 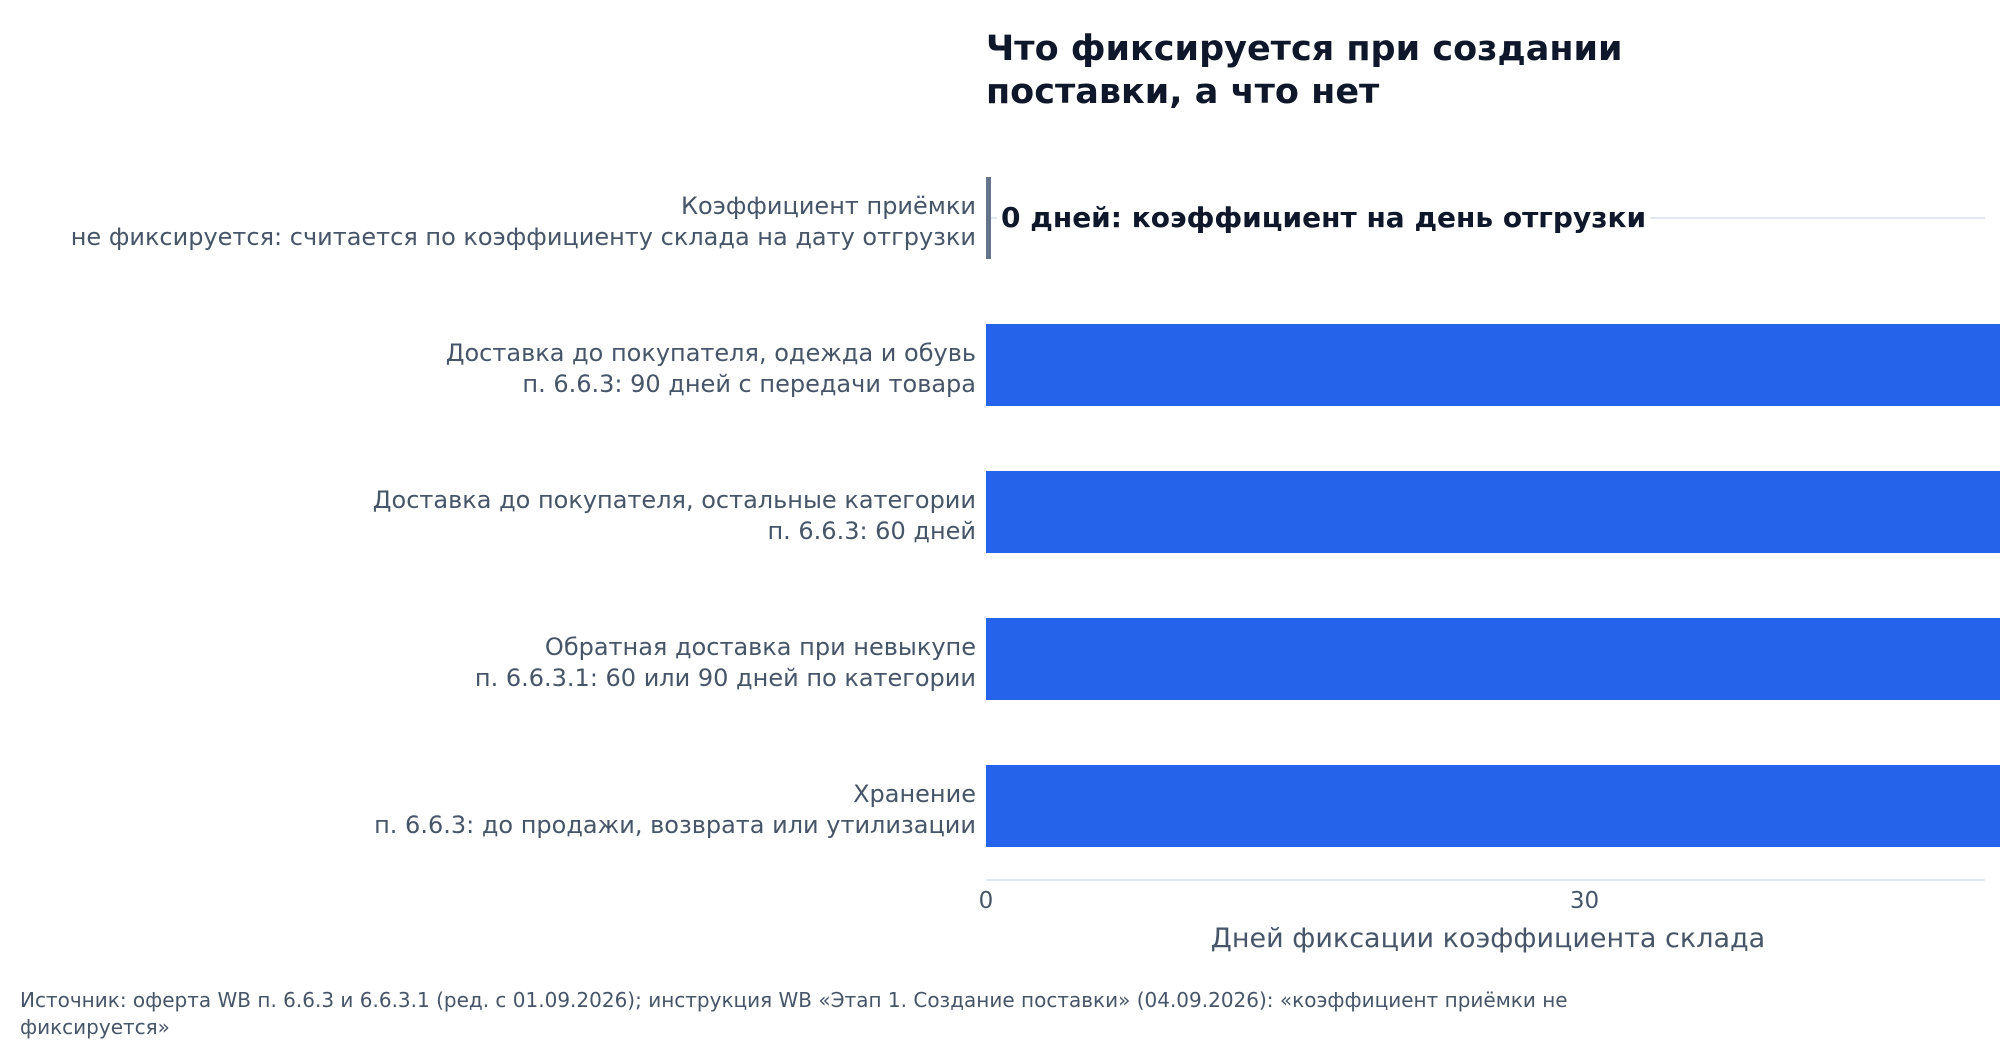 I want to click on category-sublabel: п. 6.6.3: 90 дней с передачи товара, so click(x=749, y=384).